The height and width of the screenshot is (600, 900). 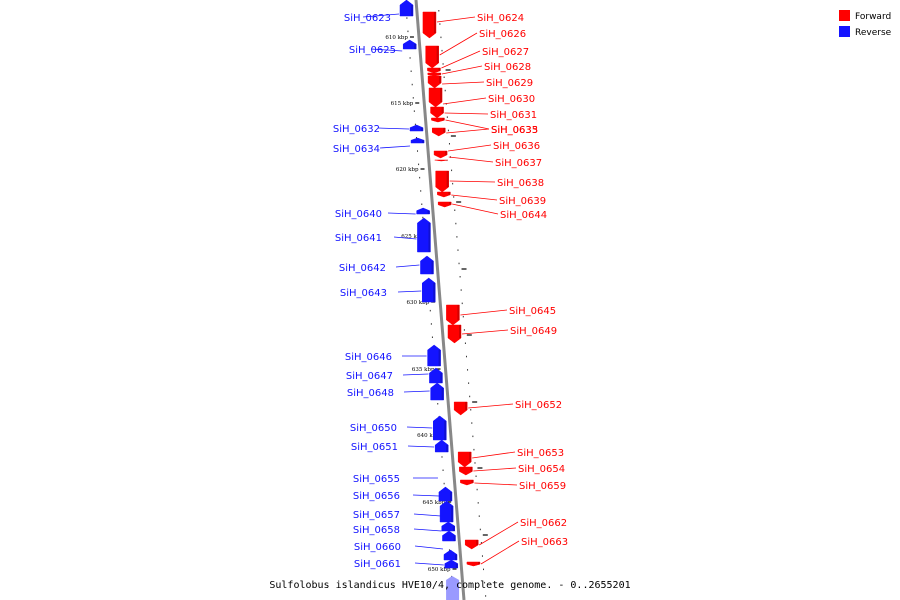 What do you see at coordinates (358, 238) in the screenshot?
I see `reverse-gene-label: SiH_0641` at bounding box center [358, 238].